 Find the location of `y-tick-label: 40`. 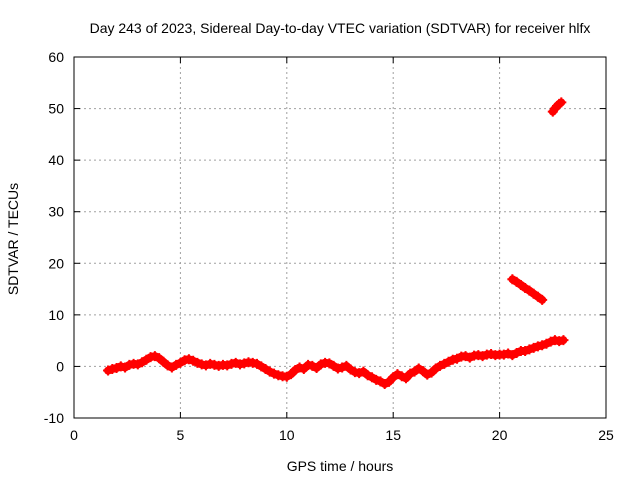

y-tick-label: 40 is located at coordinates (56, 160).